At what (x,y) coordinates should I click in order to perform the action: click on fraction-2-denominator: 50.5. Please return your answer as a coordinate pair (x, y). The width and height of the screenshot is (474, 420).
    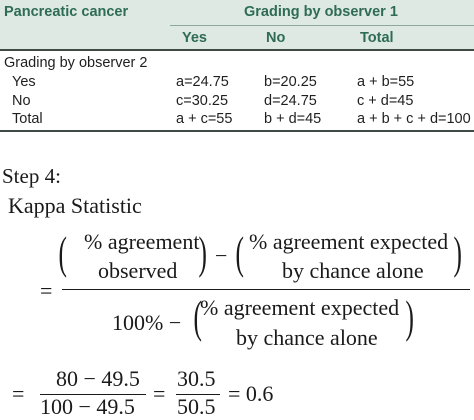
    Looking at the image, I should click on (196, 406).